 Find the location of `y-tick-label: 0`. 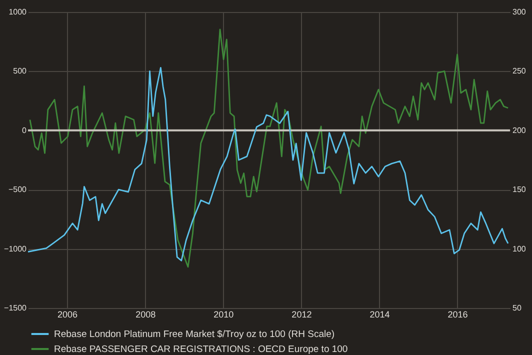

y-tick-label: 0 is located at coordinates (25, 130).